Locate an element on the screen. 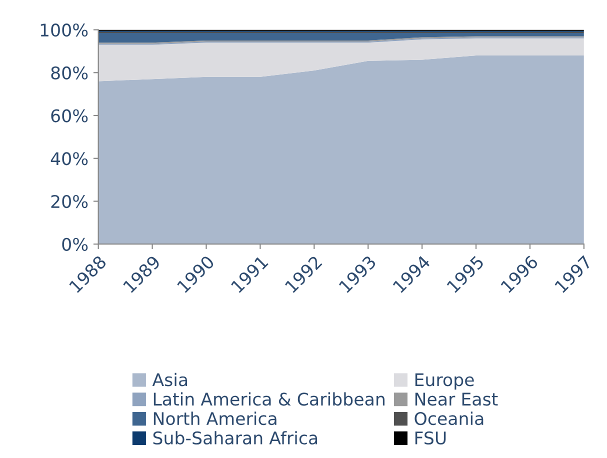 The width and height of the screenshot is (607, 458). legend-label: Europe is located at coordinates (444, 381).